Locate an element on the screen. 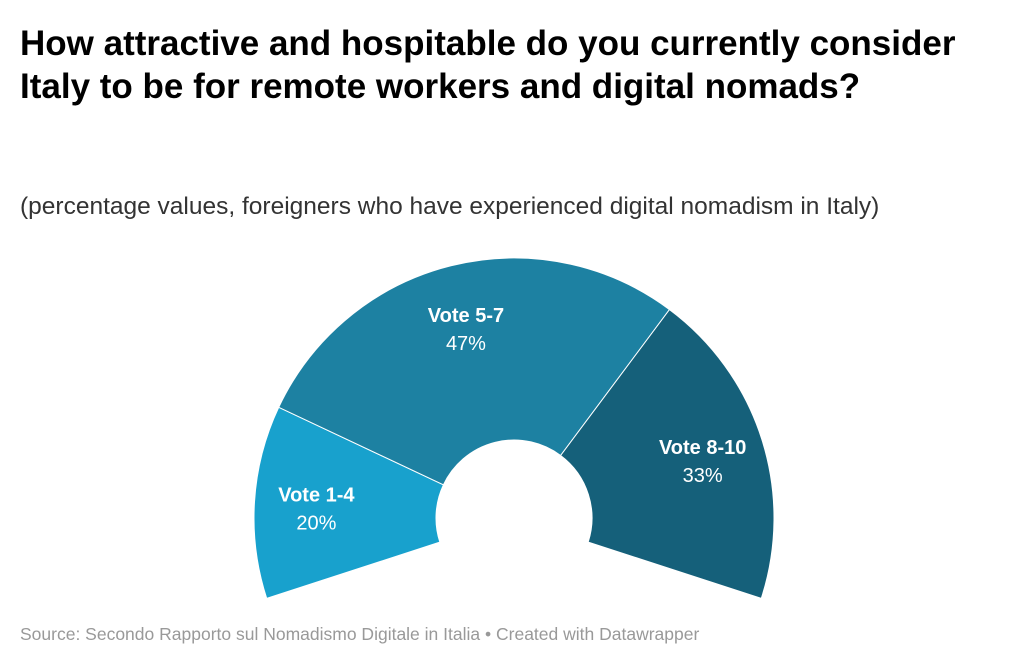  slice-label-vote-8-10: Vote 8-10 is located at coordinates (702, 448).